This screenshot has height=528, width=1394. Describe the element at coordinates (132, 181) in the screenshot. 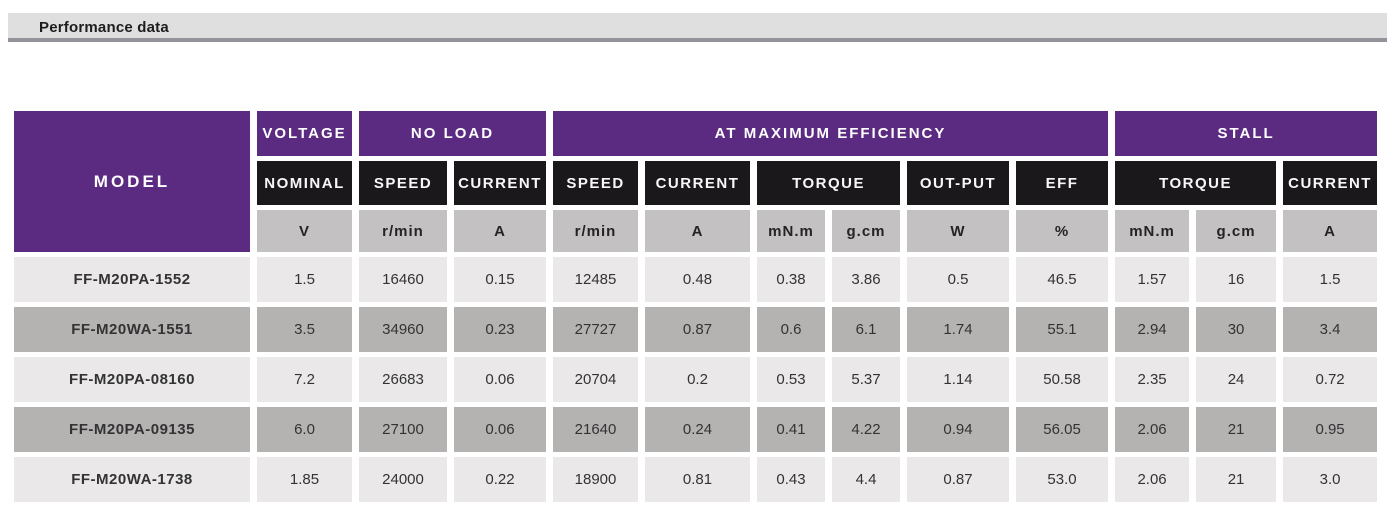

I see `model-column-header: MODEL` at that location.